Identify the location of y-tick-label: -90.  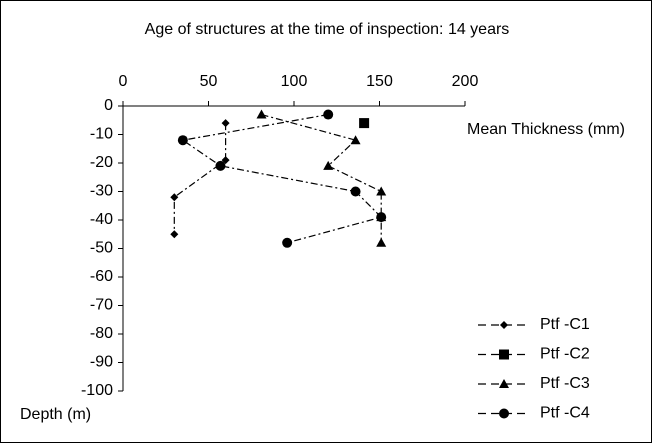
(101, 362).